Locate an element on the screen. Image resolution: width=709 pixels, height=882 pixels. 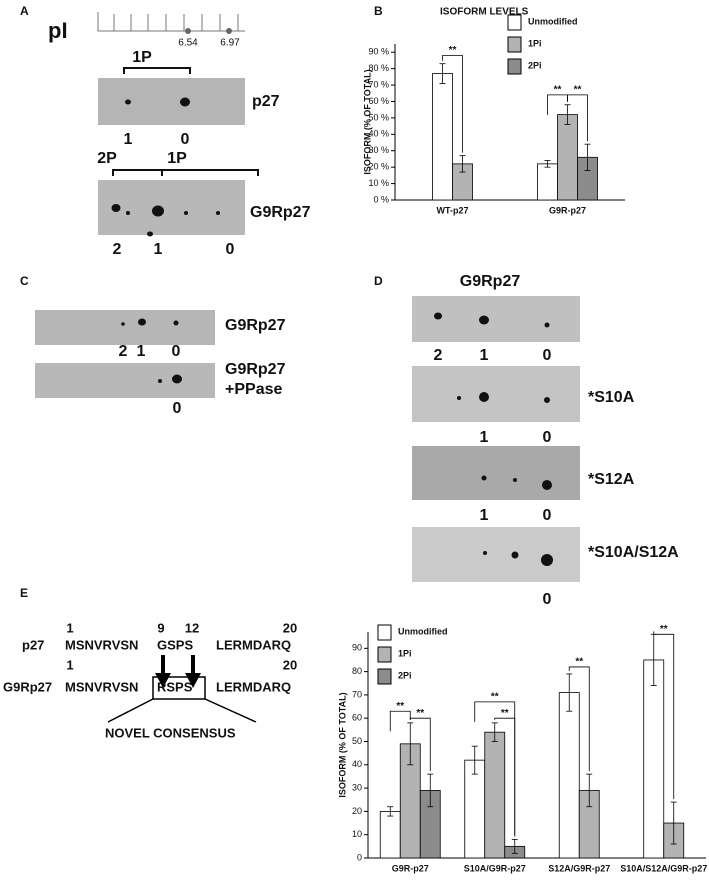
scale-label: pI is located at coordinates (58, 30).